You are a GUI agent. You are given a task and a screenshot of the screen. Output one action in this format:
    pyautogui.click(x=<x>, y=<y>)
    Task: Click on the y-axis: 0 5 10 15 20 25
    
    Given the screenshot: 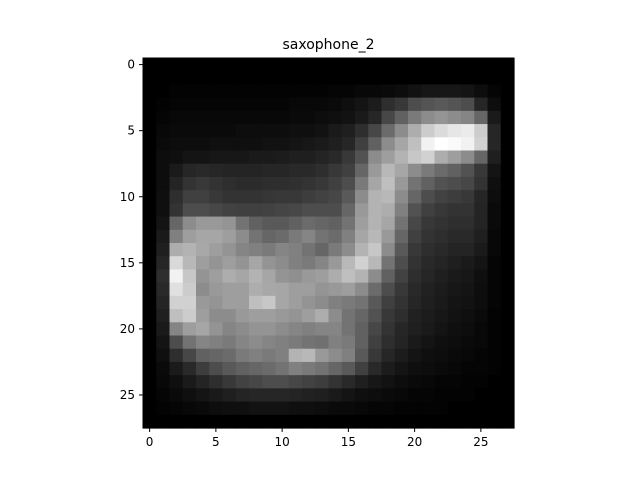 What is the action you would take?
    pyautogui.click(x=131, y=230)
    